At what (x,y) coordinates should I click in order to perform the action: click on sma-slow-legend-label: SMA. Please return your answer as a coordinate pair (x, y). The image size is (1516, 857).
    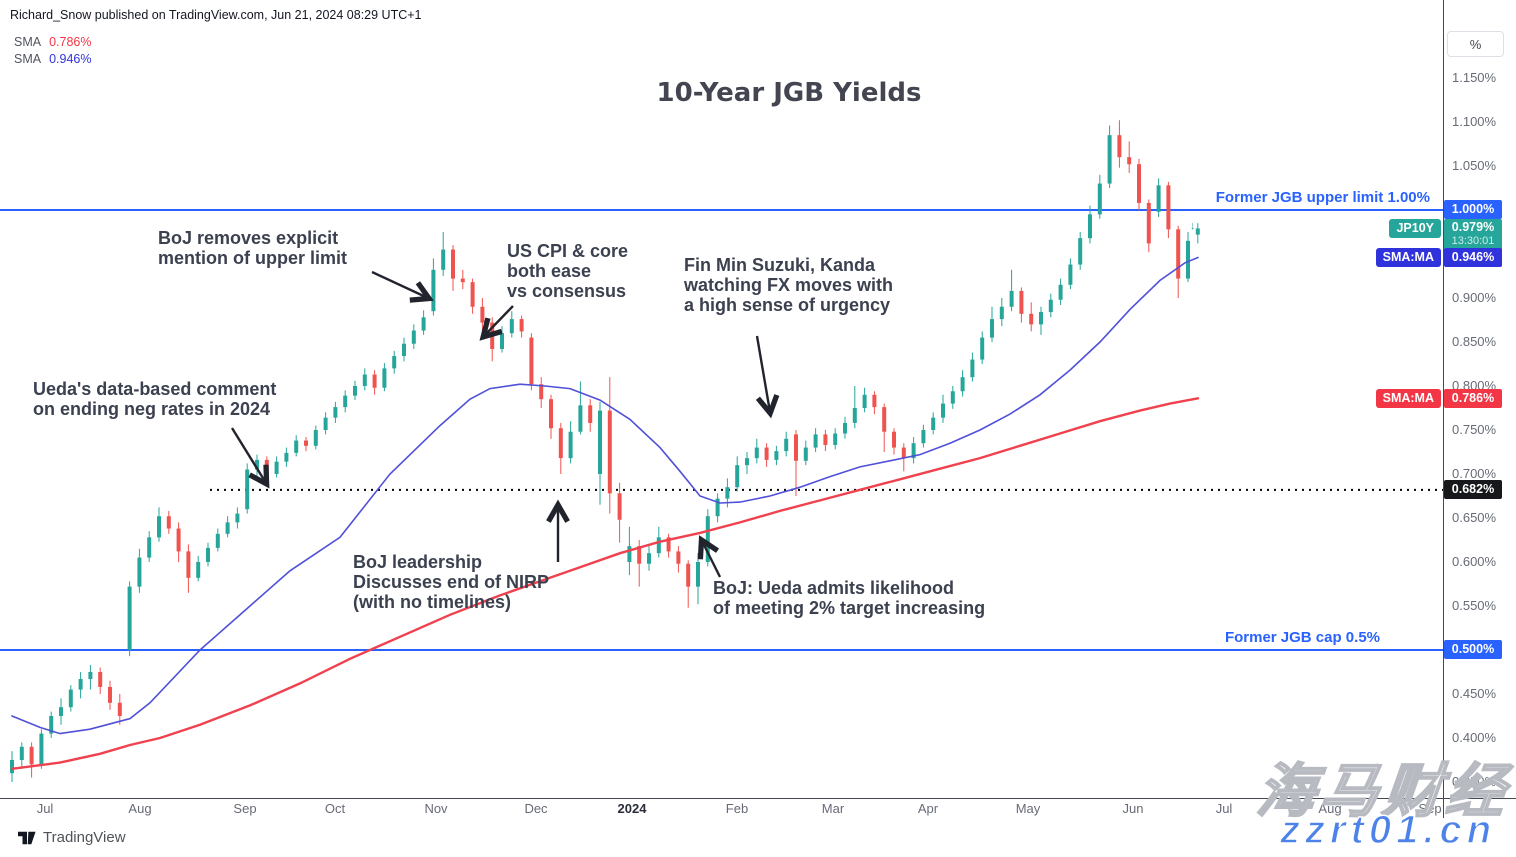
    Looking at the image, I should click on (28, 42).